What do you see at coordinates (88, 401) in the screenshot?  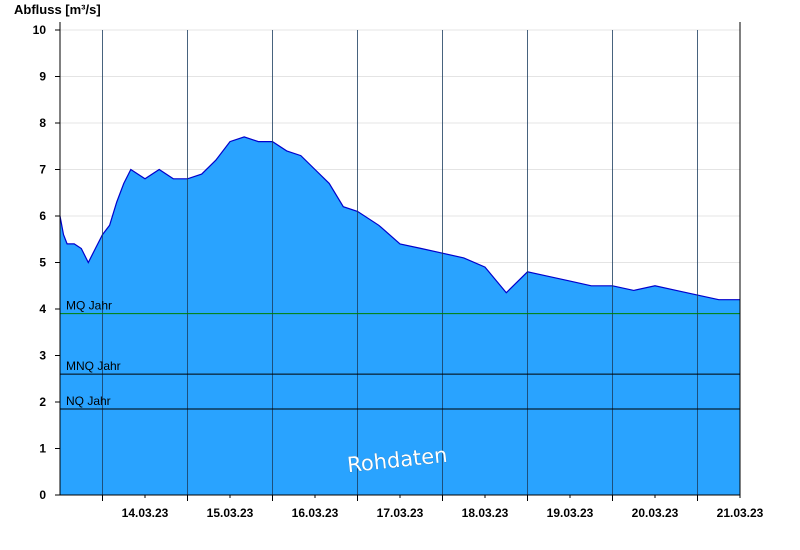 I see `reference-line-label: NQ Jahr` at bounding box center [88, 401].